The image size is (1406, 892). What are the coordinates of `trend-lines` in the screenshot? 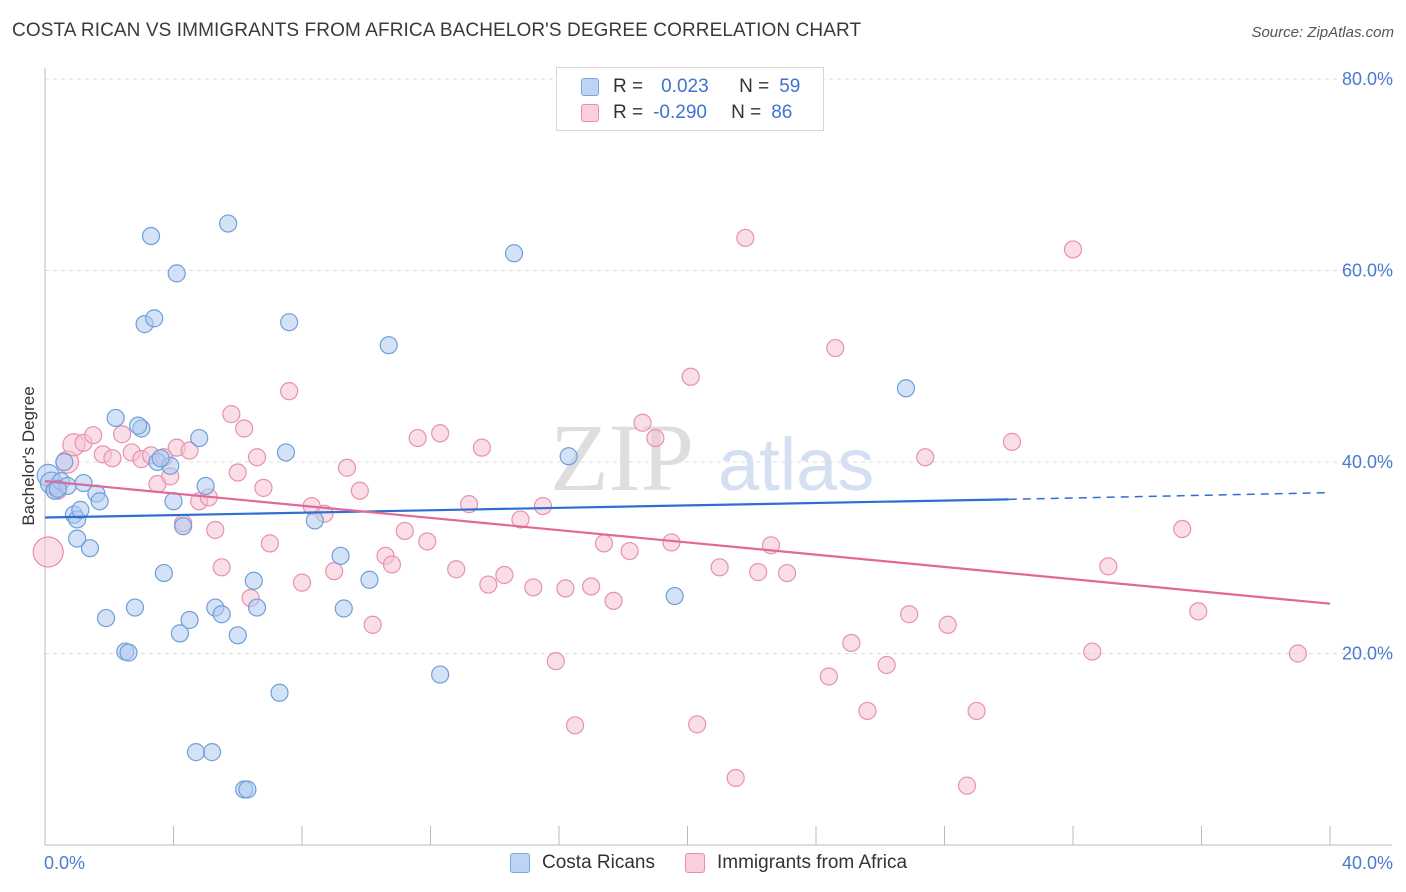 It's located at (687, 542).